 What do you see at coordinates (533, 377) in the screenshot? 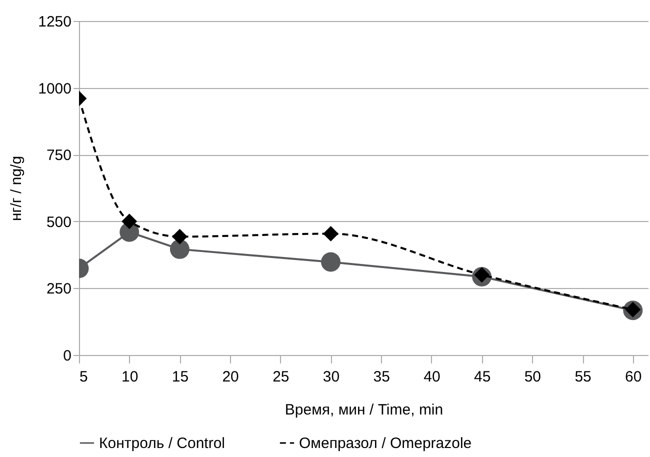
I see `x-tick-label: 50` at bounding box center [533, 377].